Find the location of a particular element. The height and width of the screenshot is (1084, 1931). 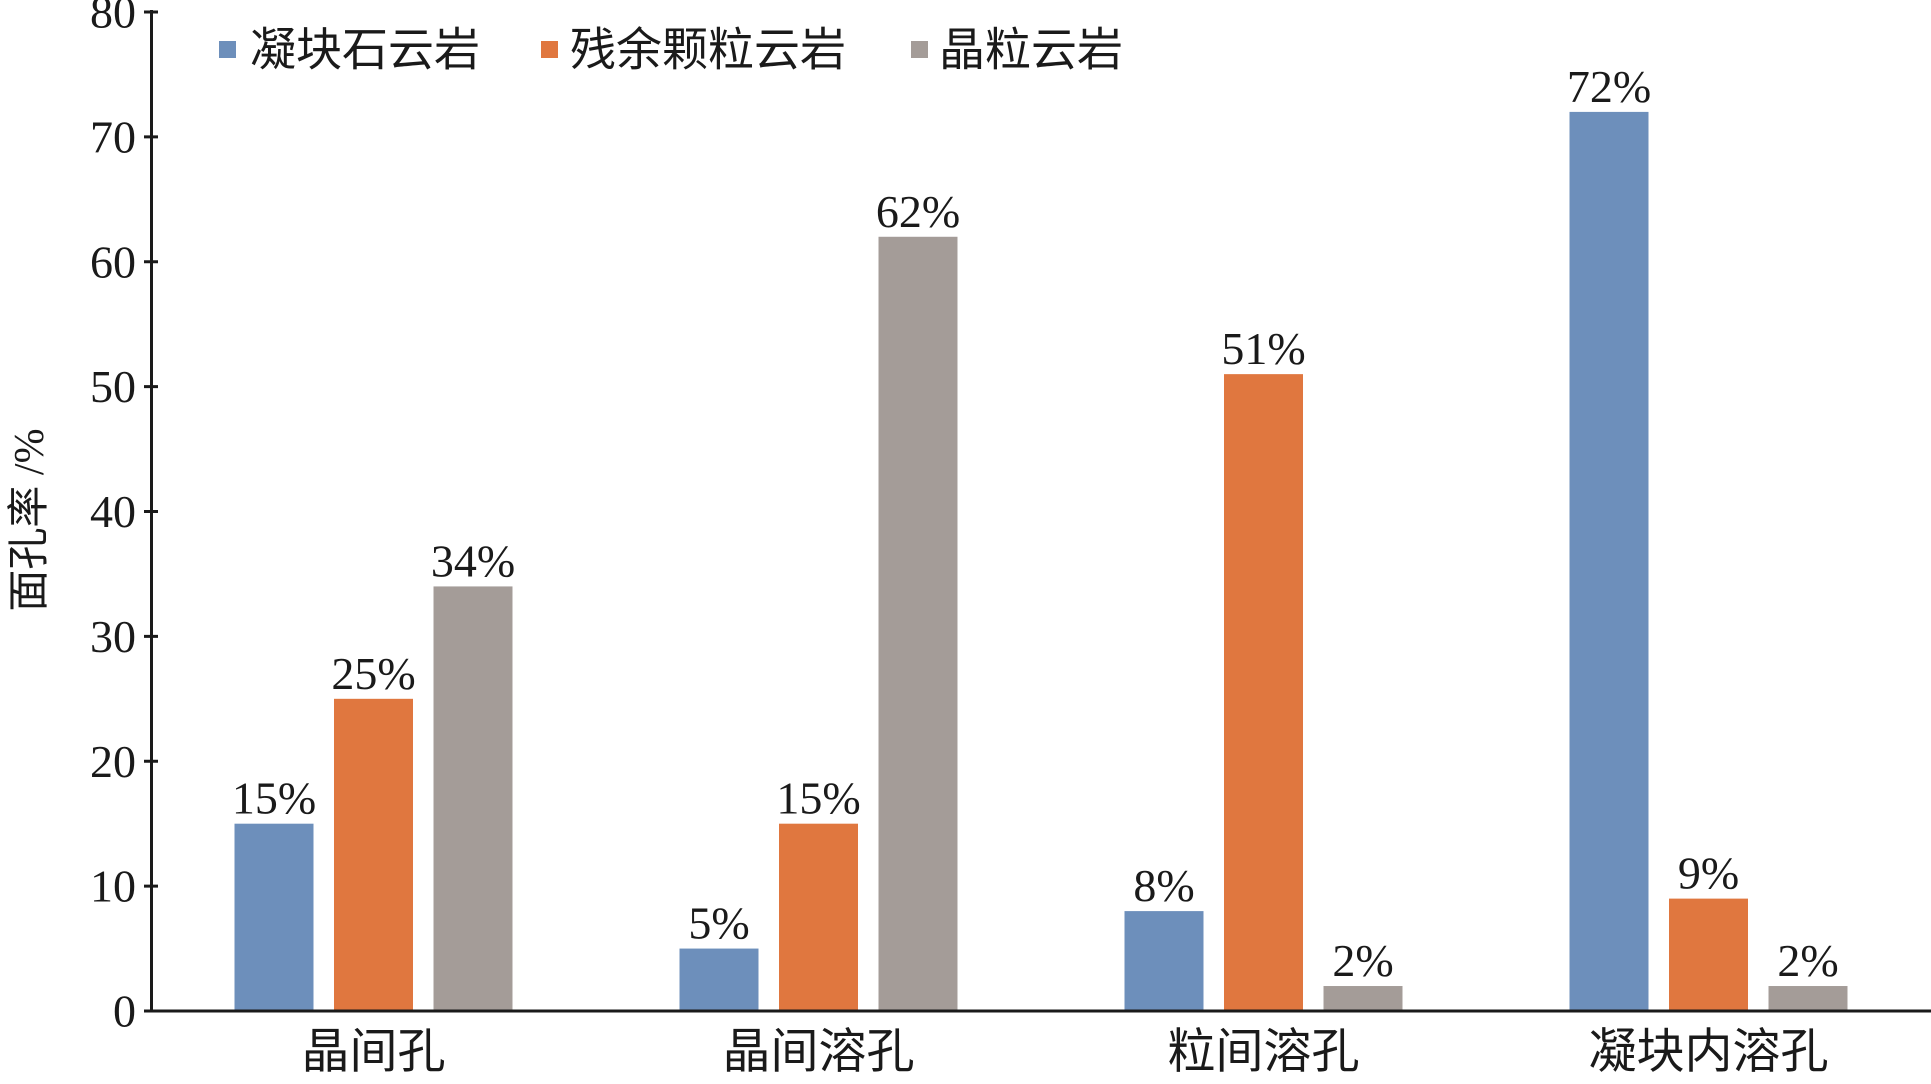

legend-label: 残余颗粒云岩 is located at coordinates (708, 50).